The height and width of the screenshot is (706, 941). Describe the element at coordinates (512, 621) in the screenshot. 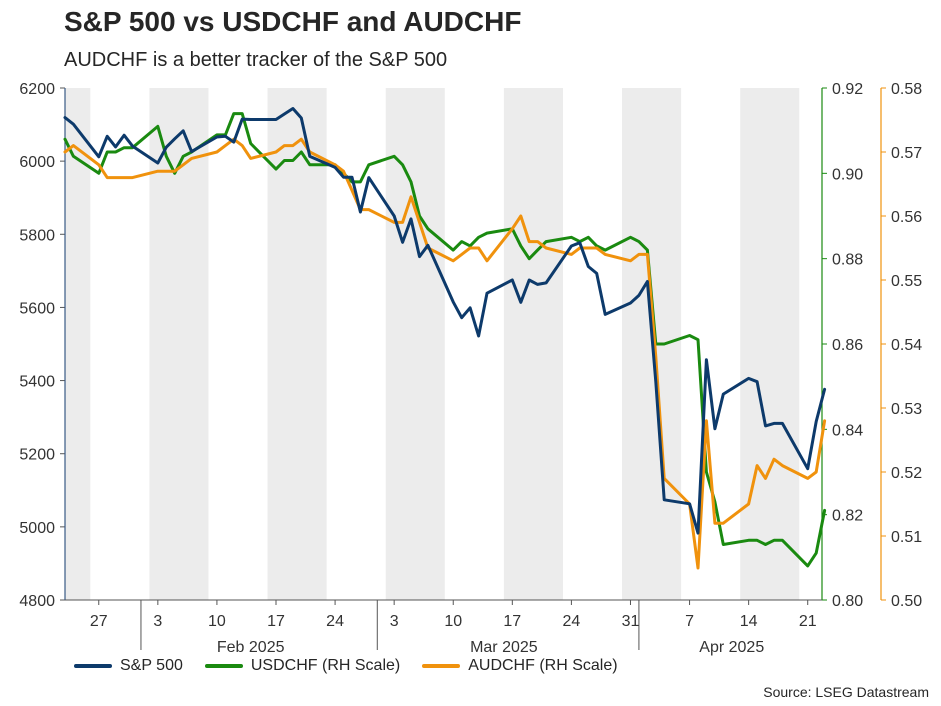

I see `x-tick-label-7: 17` at that location.